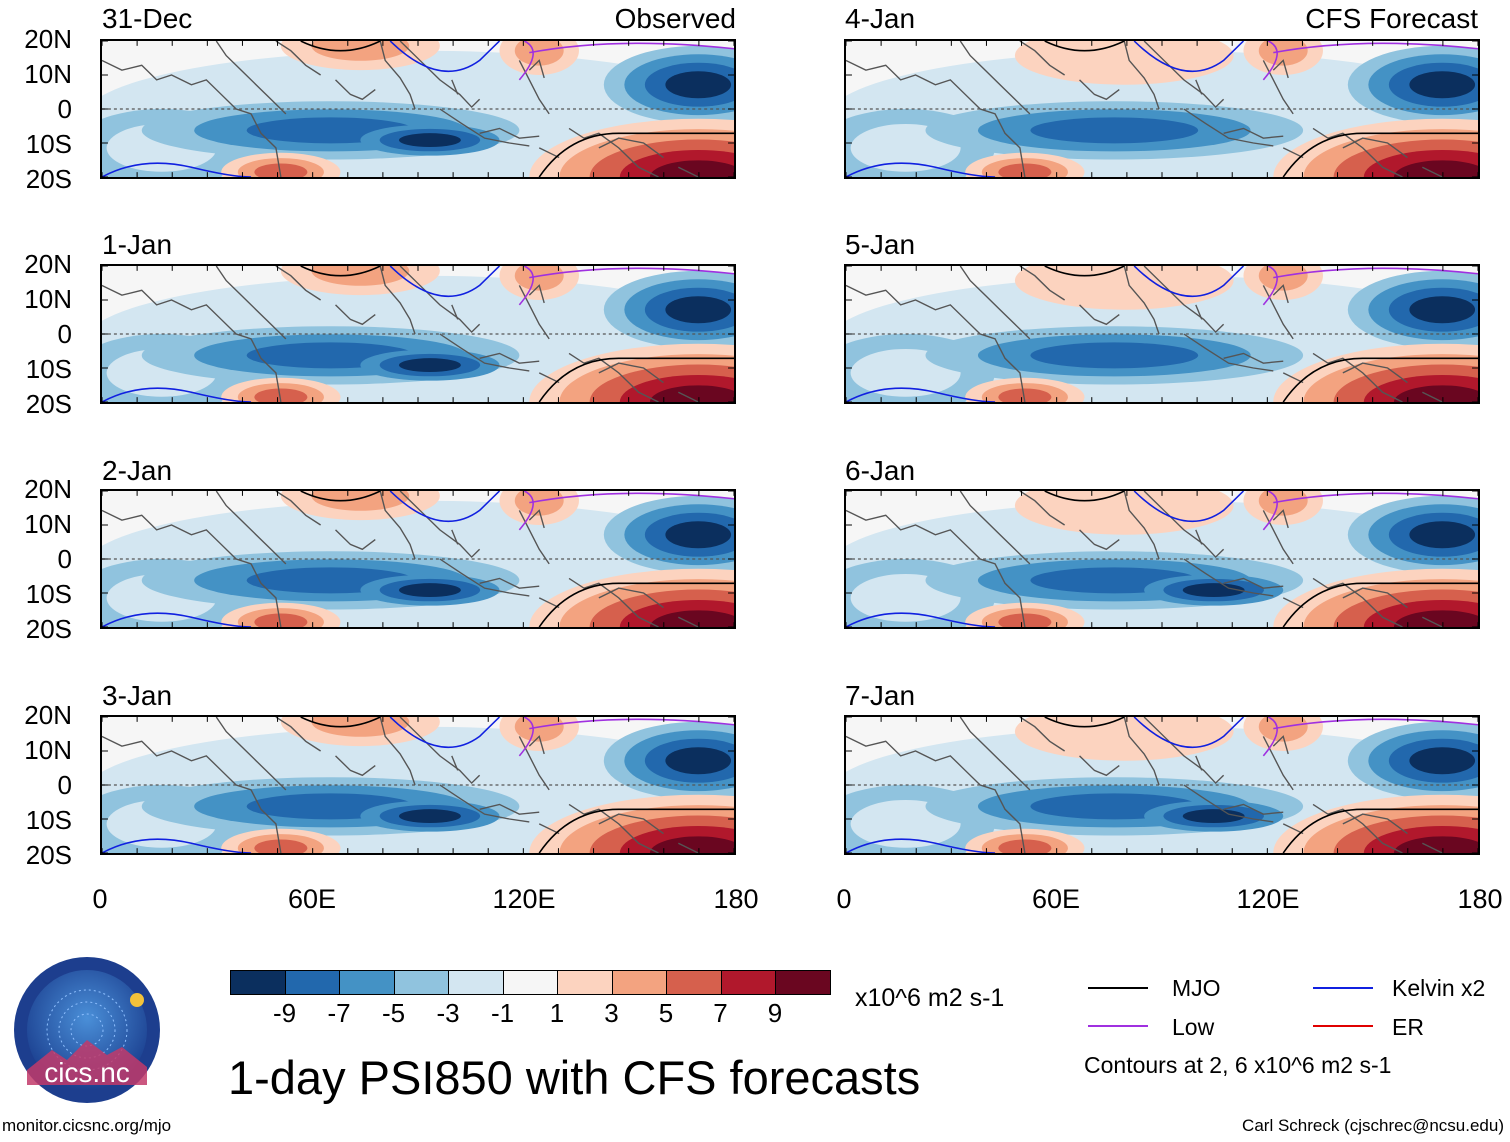  What do you see at coordinates (720, 1013) in the screenshot?
I see `colorbar-label: 7` at bounding box center [720, 1013].